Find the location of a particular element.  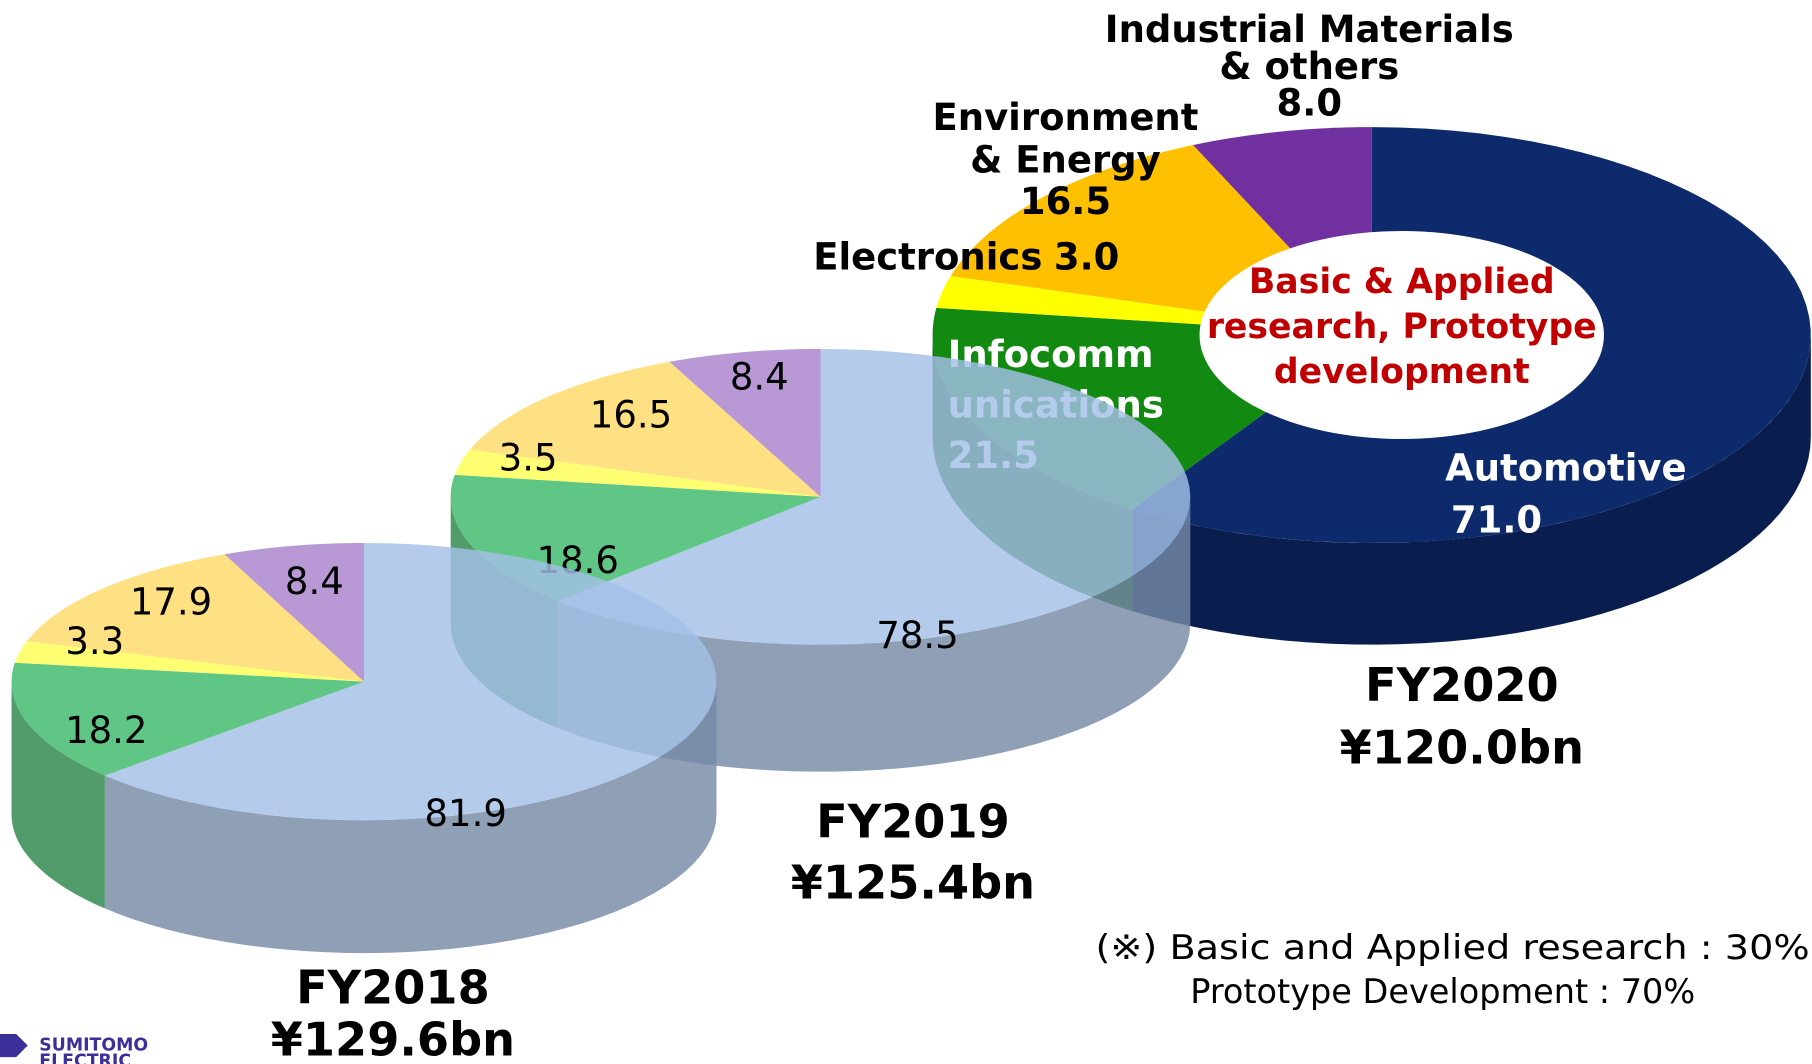

logo-mark is located at coordinates (14, 1045).